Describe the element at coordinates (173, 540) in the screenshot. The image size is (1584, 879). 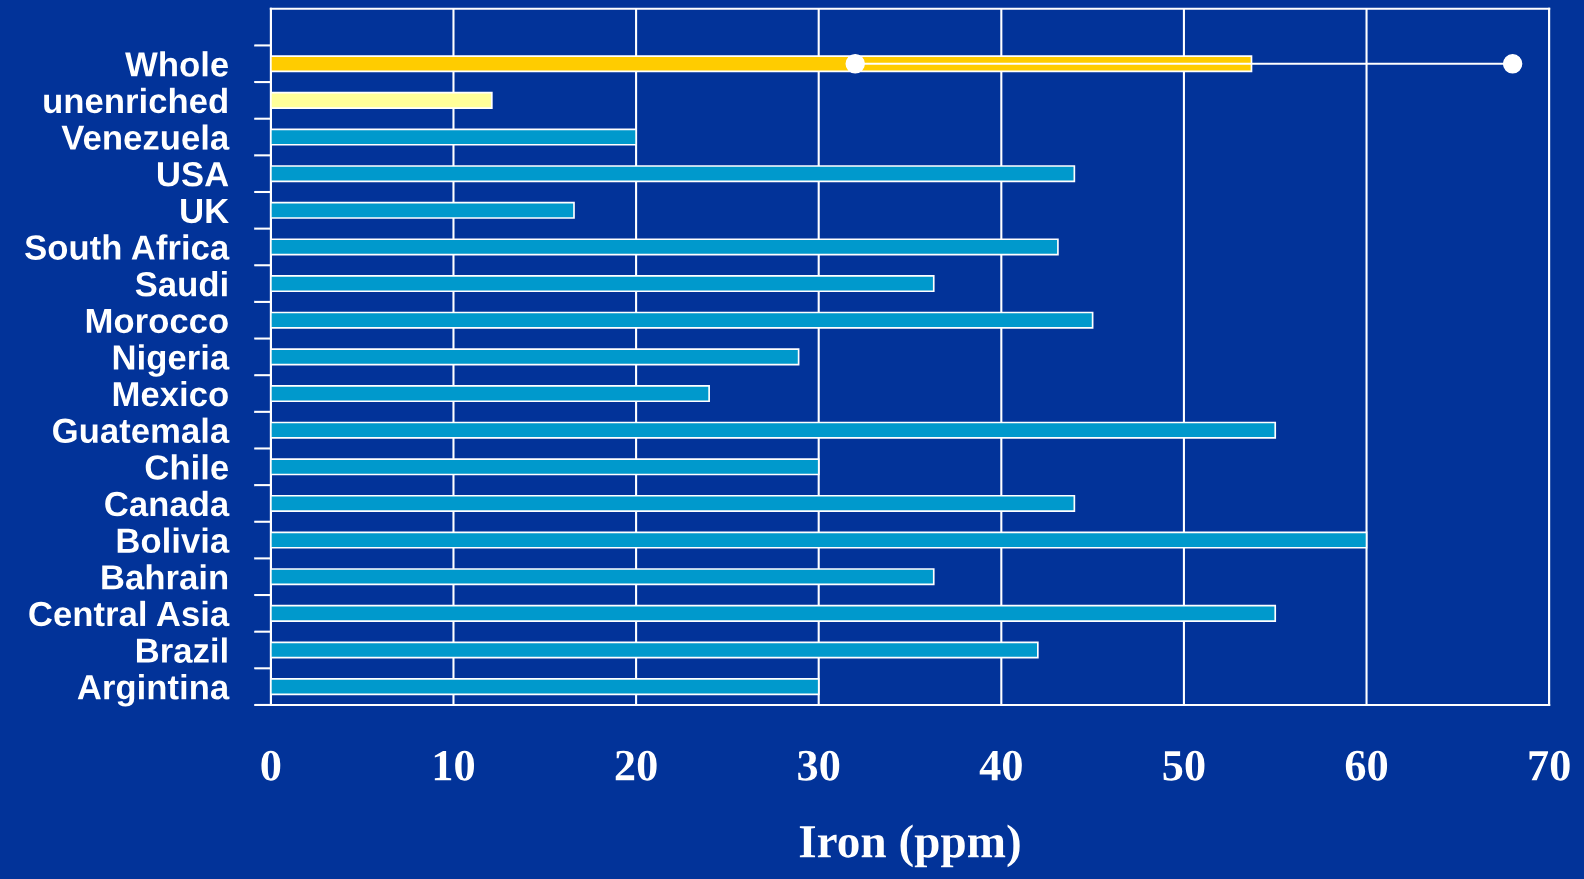
I see `y-tick-label: Bolivia` at that location.